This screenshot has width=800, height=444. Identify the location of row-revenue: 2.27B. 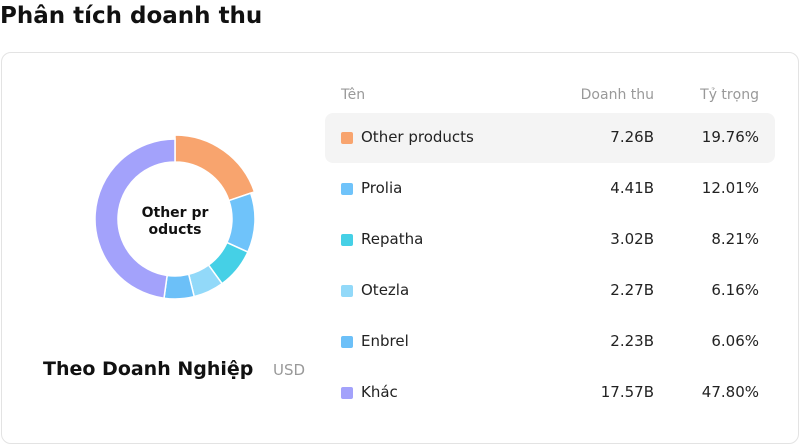
(632, 290).